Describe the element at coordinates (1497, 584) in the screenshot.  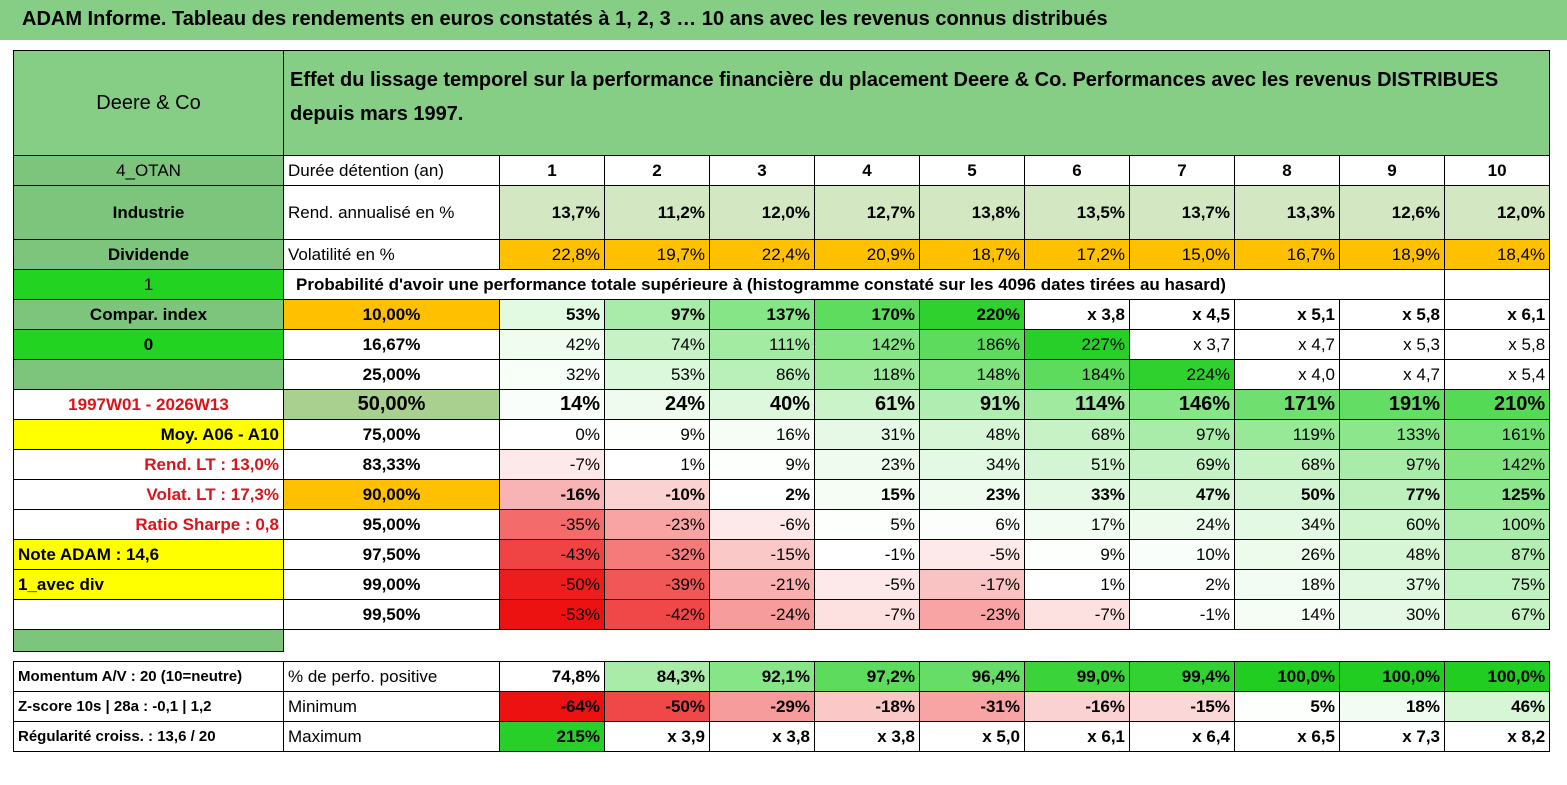
I see `value-cell: 75%` at that location.